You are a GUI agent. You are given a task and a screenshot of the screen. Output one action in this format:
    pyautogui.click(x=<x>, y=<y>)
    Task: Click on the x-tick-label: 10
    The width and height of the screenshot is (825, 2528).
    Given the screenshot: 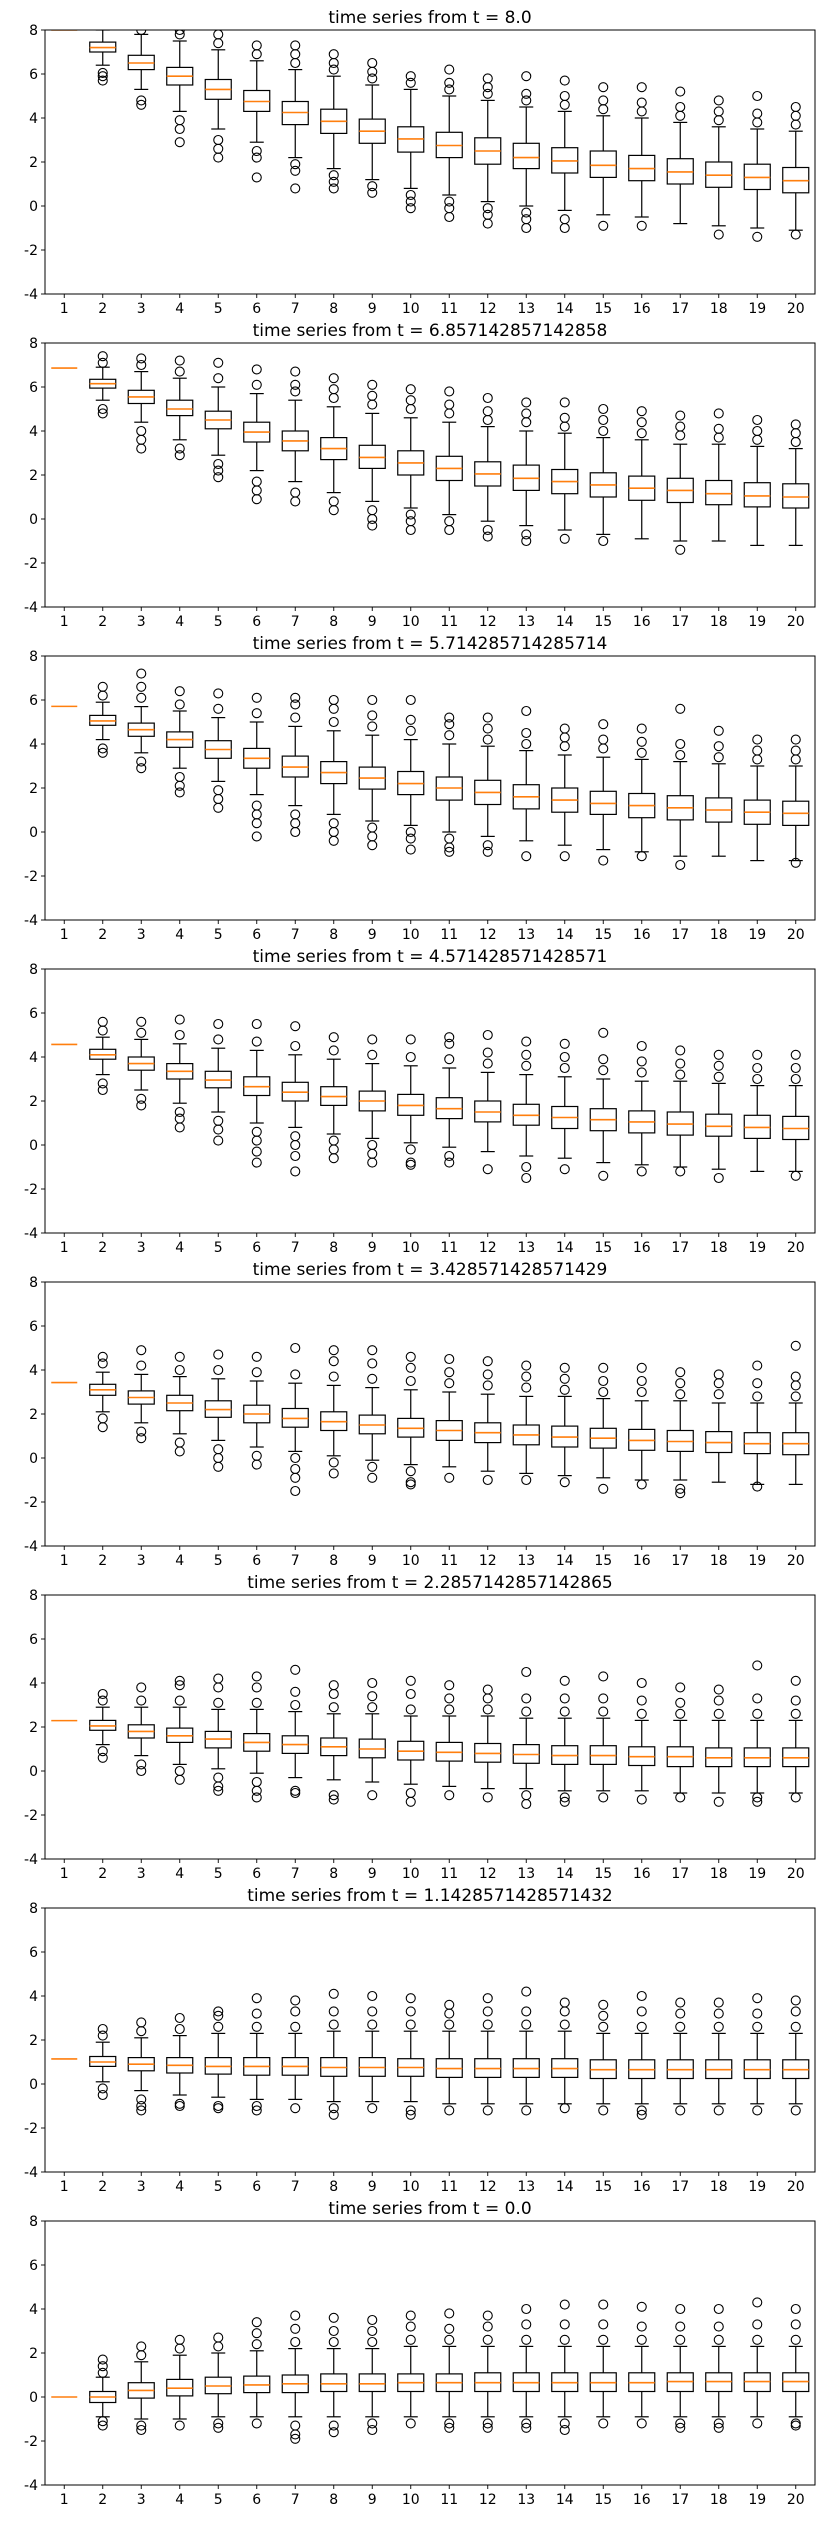 What is the action you would take?
    pyautogui.click(x=411, y=622)
    